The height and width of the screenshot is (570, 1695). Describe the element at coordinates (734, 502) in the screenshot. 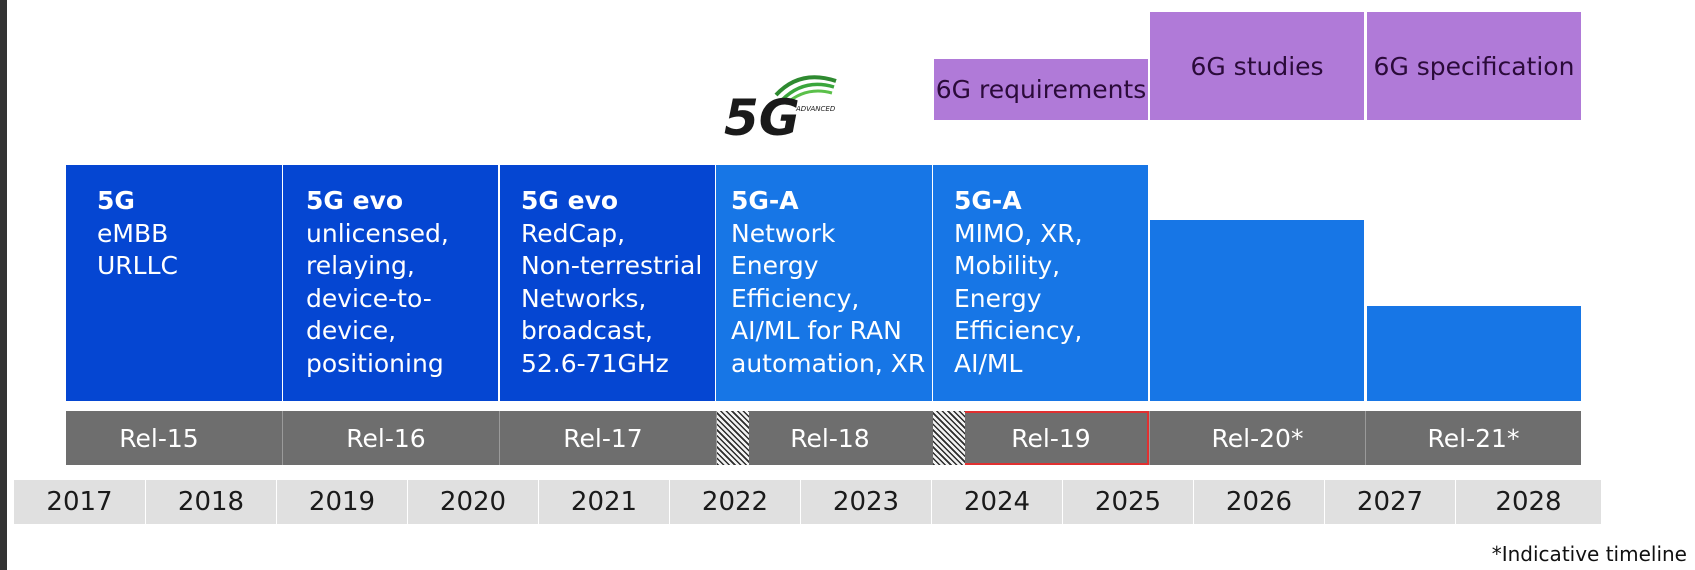

I see `year-cell: 2022` at that location.